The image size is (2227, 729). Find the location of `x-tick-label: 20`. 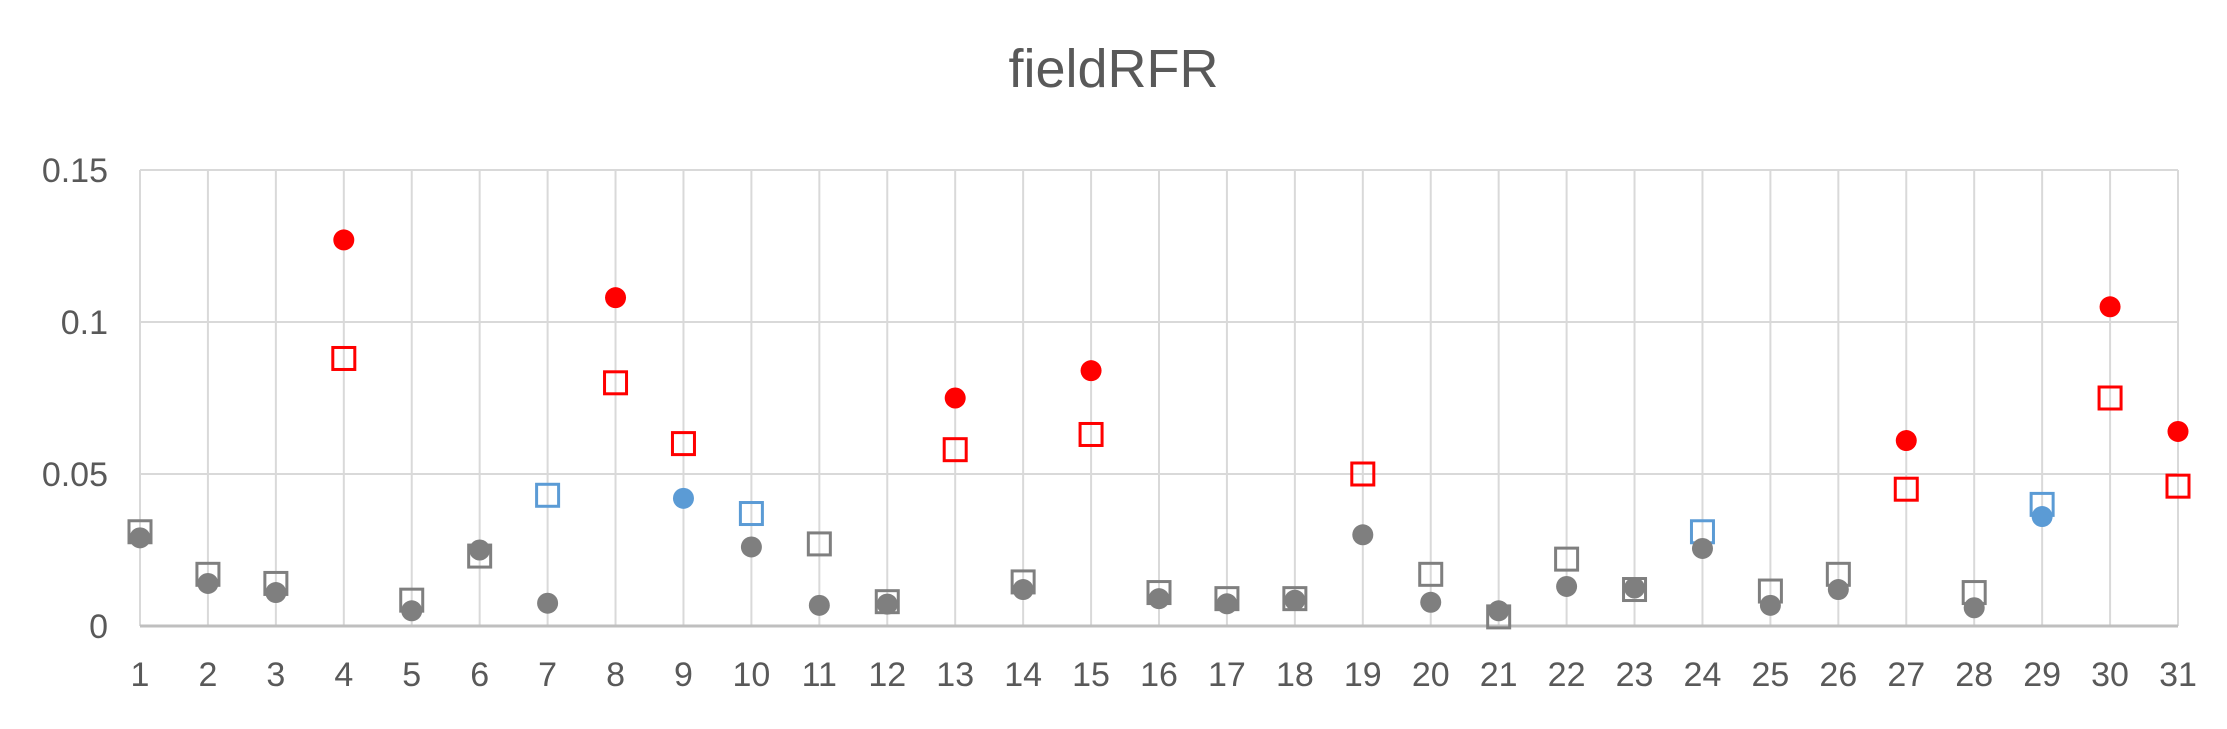

x-tick-label: 20 is located at coordinates (1431, 675).